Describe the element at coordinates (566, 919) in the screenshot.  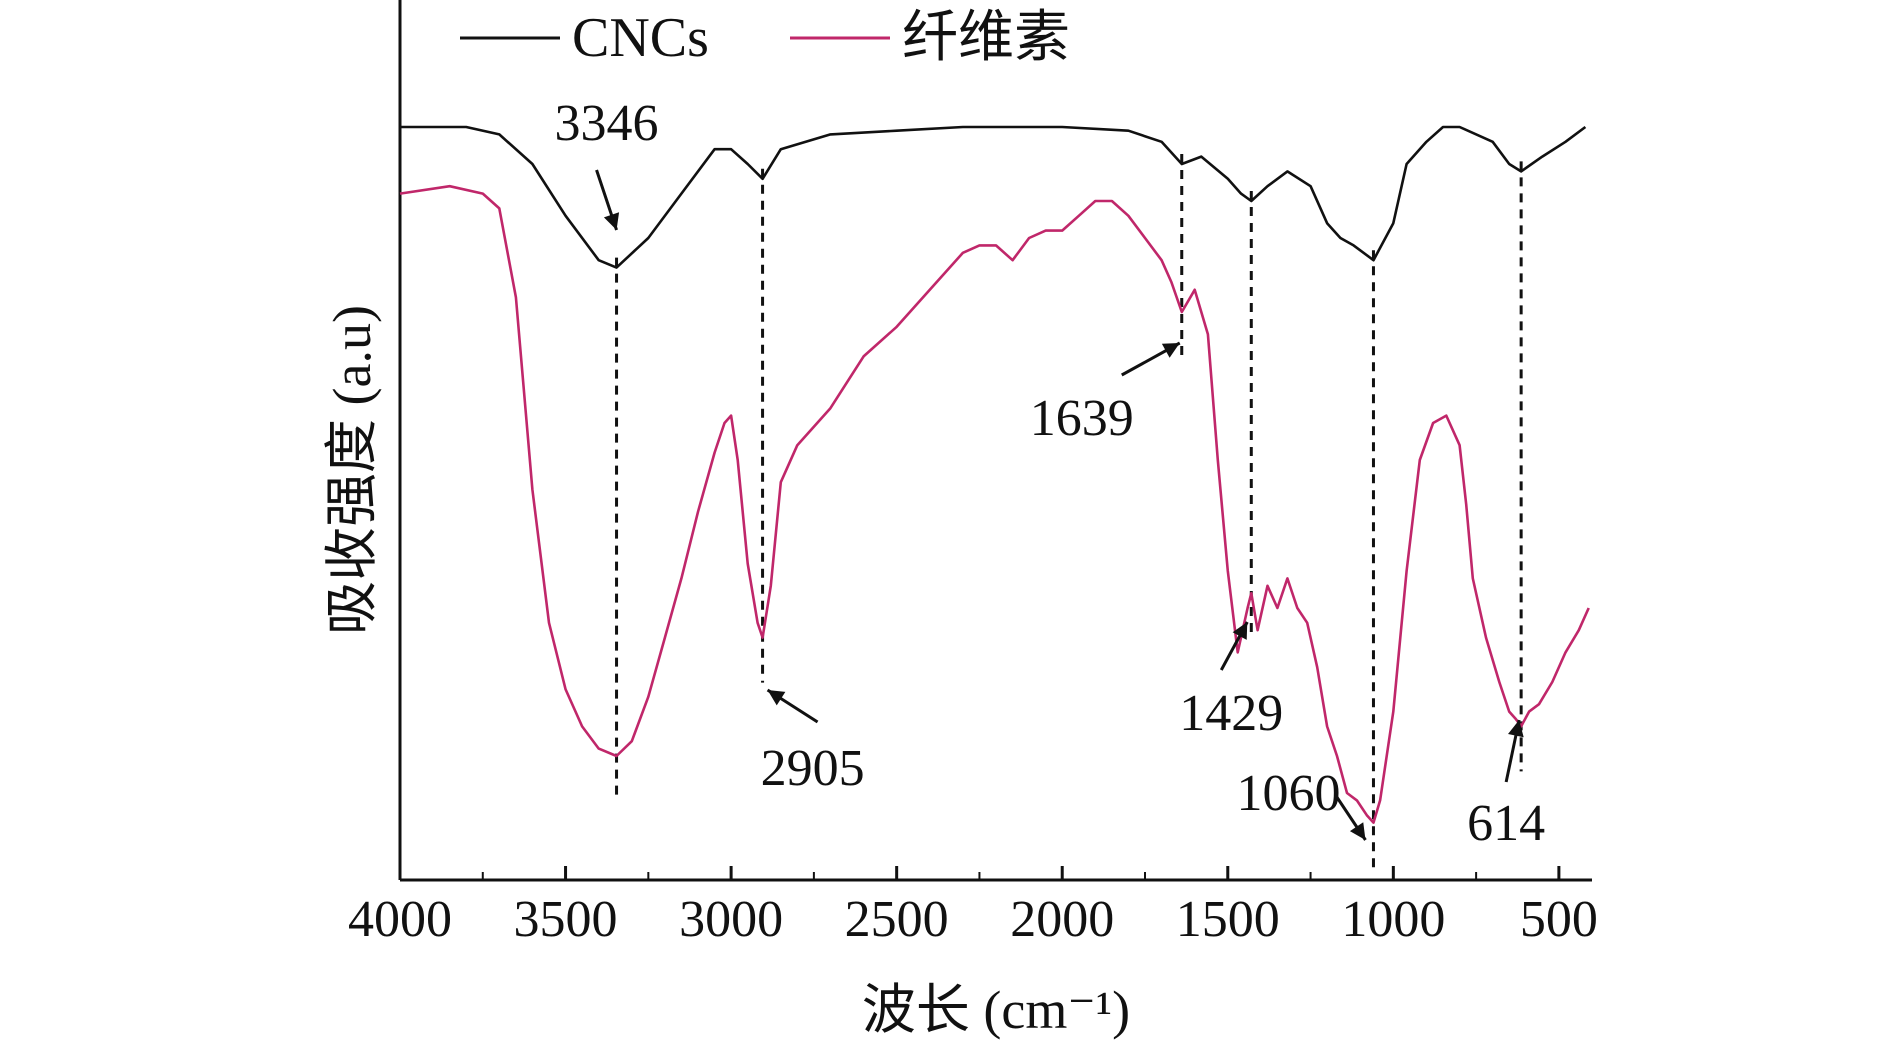
I see `x-tick-label: 3500` at that location.